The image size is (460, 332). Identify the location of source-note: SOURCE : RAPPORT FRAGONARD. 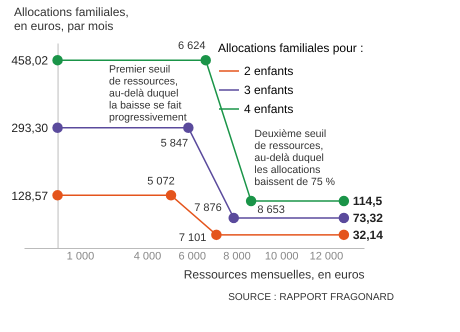
(311, 297).